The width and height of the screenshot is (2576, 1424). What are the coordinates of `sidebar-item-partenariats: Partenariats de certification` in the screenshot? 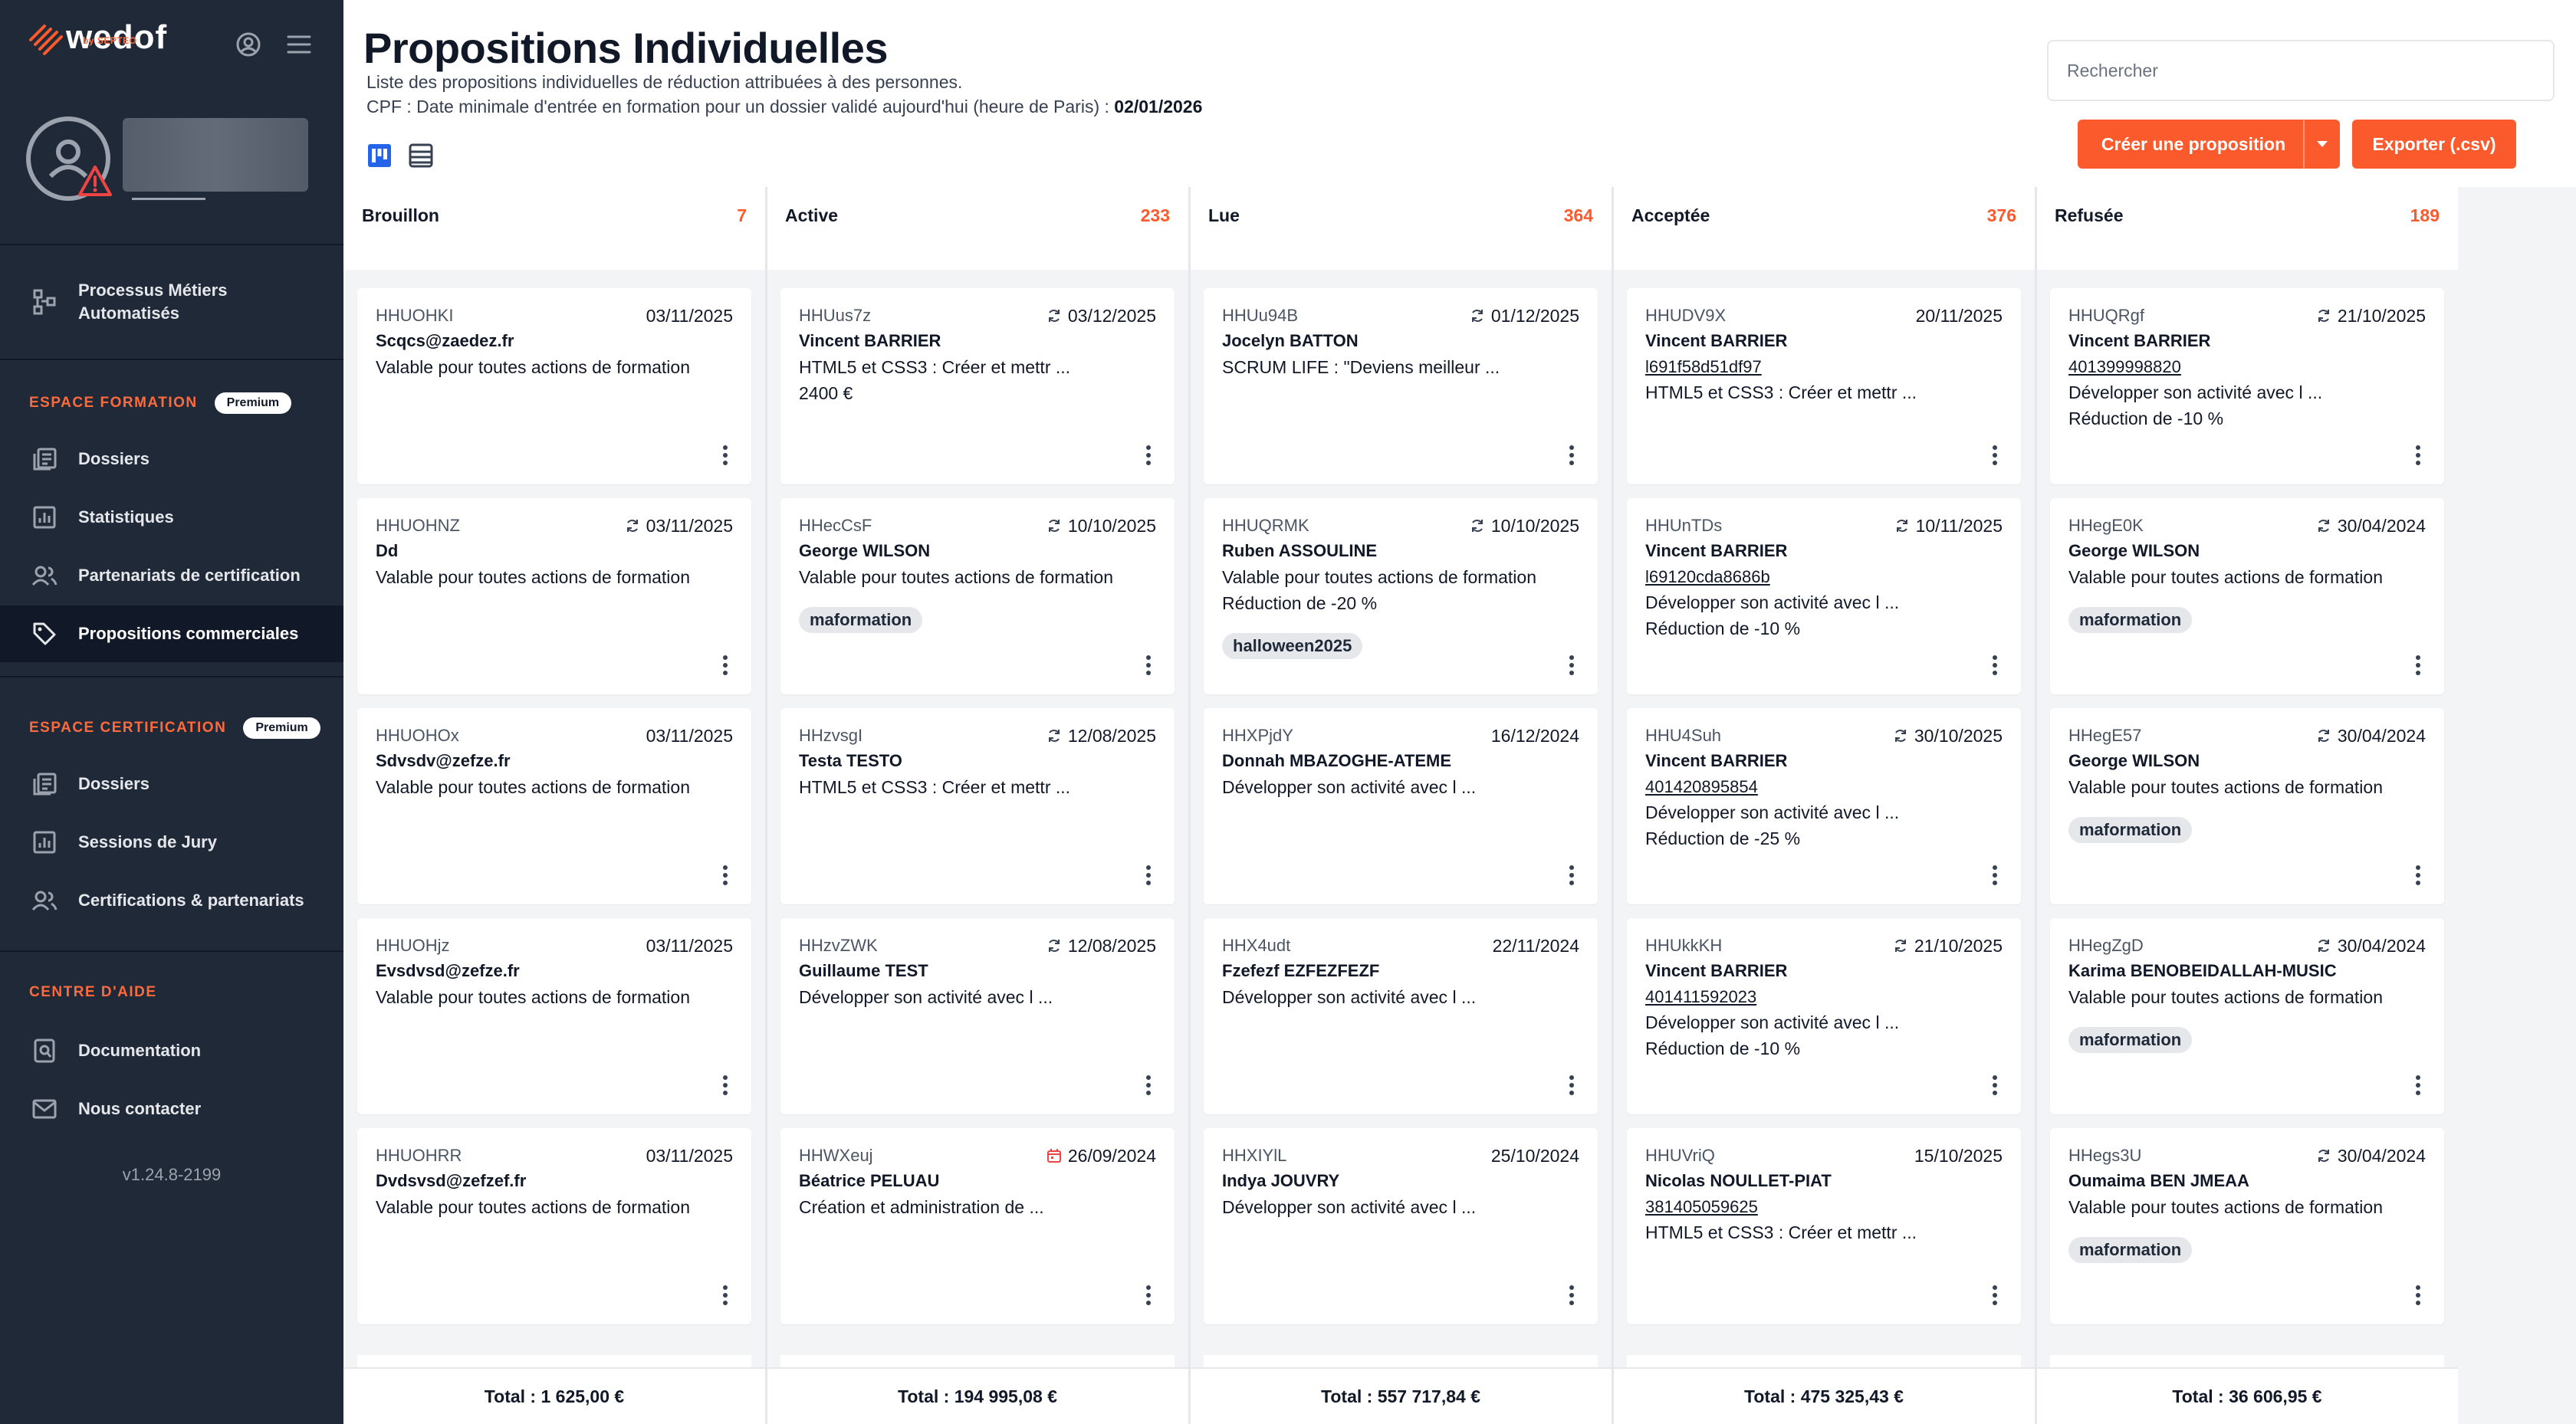 It's located at (172, 575).